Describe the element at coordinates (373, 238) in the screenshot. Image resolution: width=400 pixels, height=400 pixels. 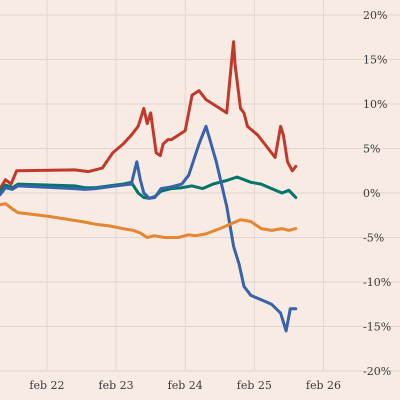
I see `y-tick-label: -5%` at that location.